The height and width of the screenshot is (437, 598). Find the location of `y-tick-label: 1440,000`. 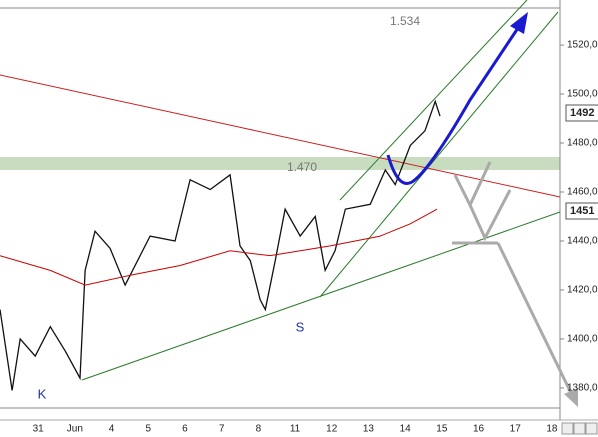

y-tick-label: 1440,000 is located at coordinates (582, 241).